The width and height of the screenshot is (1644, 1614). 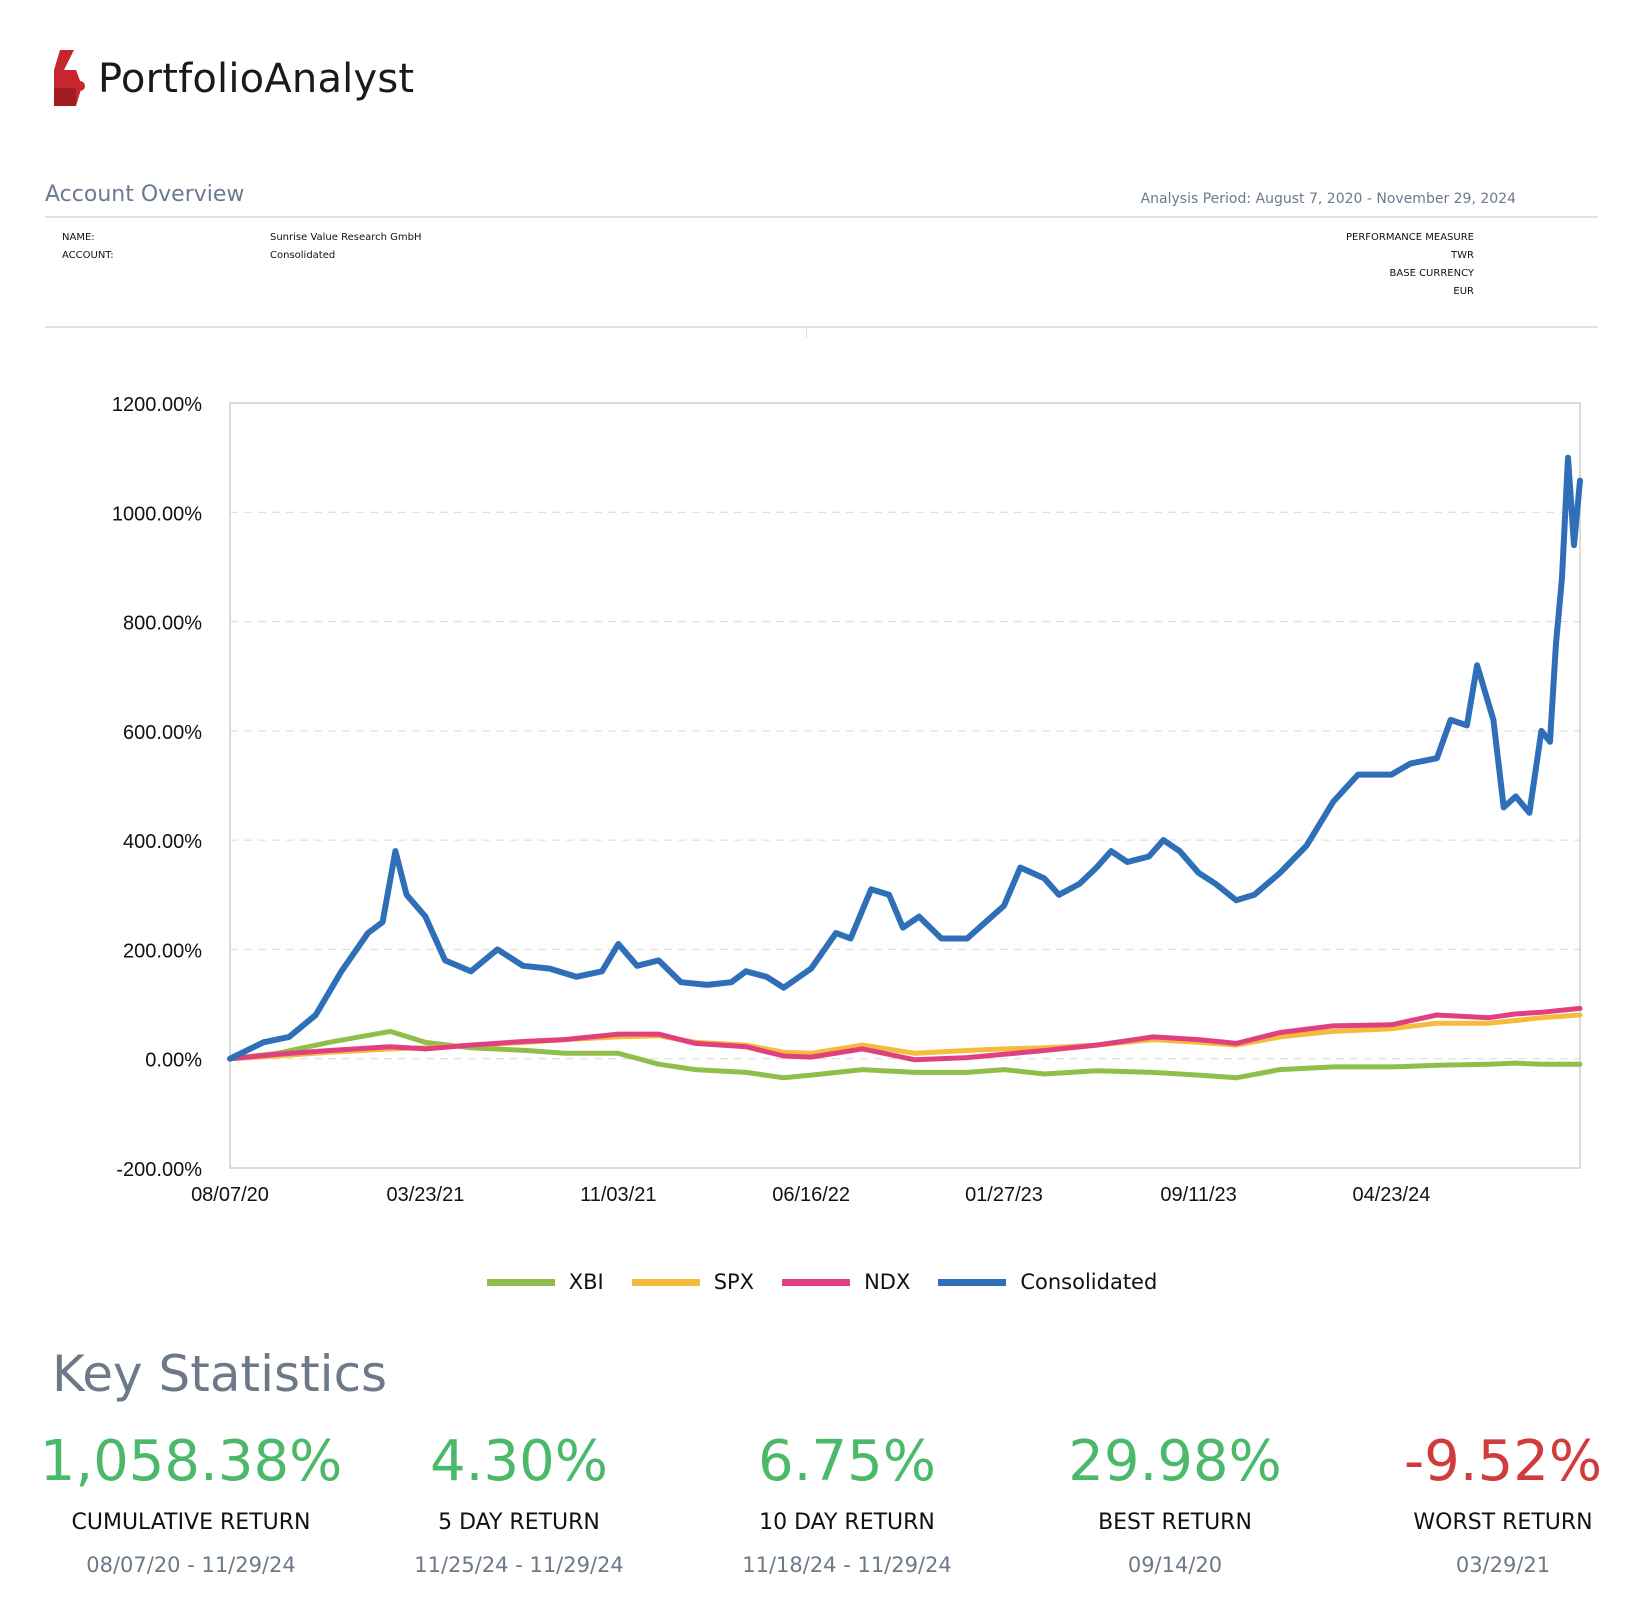 What do you see at coordinates (1409, 237) in the screenshot?
I see `performance-measure-label: PERFORMANCE MEASURE` at bounding box center [1409, 237].